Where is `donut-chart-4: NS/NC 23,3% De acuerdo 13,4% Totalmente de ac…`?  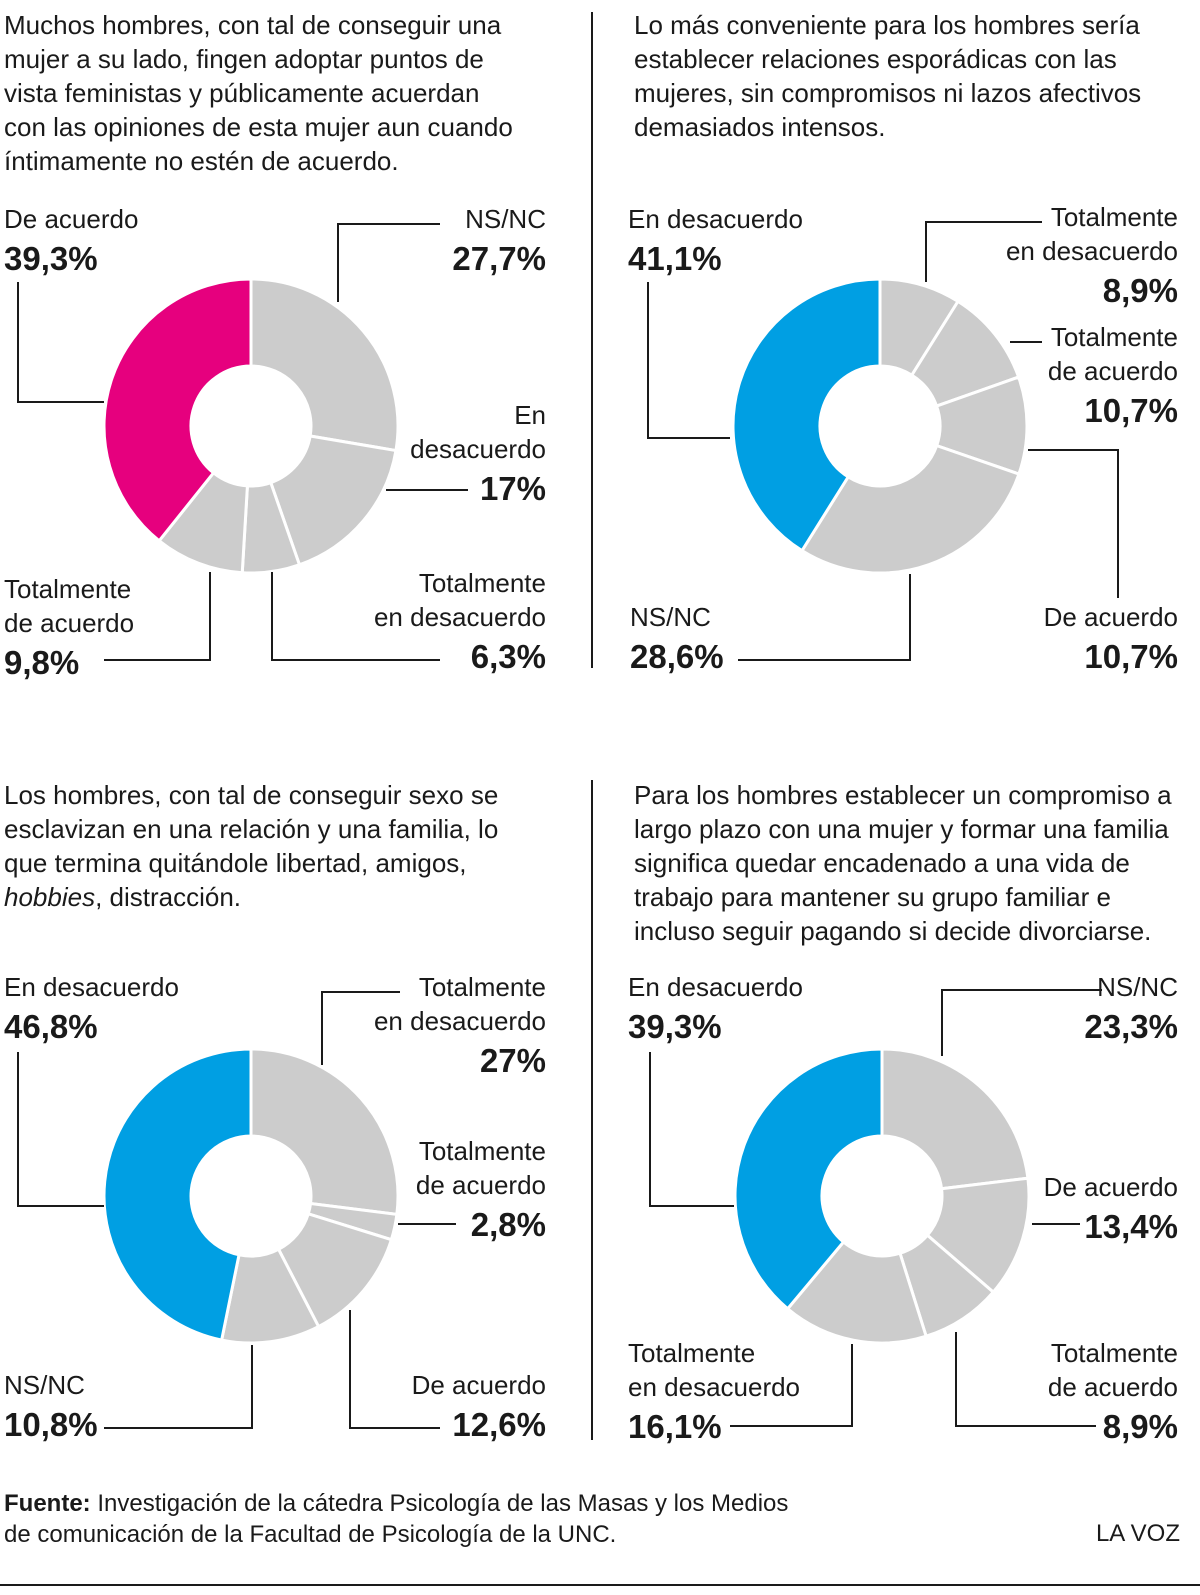
donut-chart-4: NS/NC 23,3% De acuerdo 13,4% Totalmente de ac… is located at coordinates (903, 1208).